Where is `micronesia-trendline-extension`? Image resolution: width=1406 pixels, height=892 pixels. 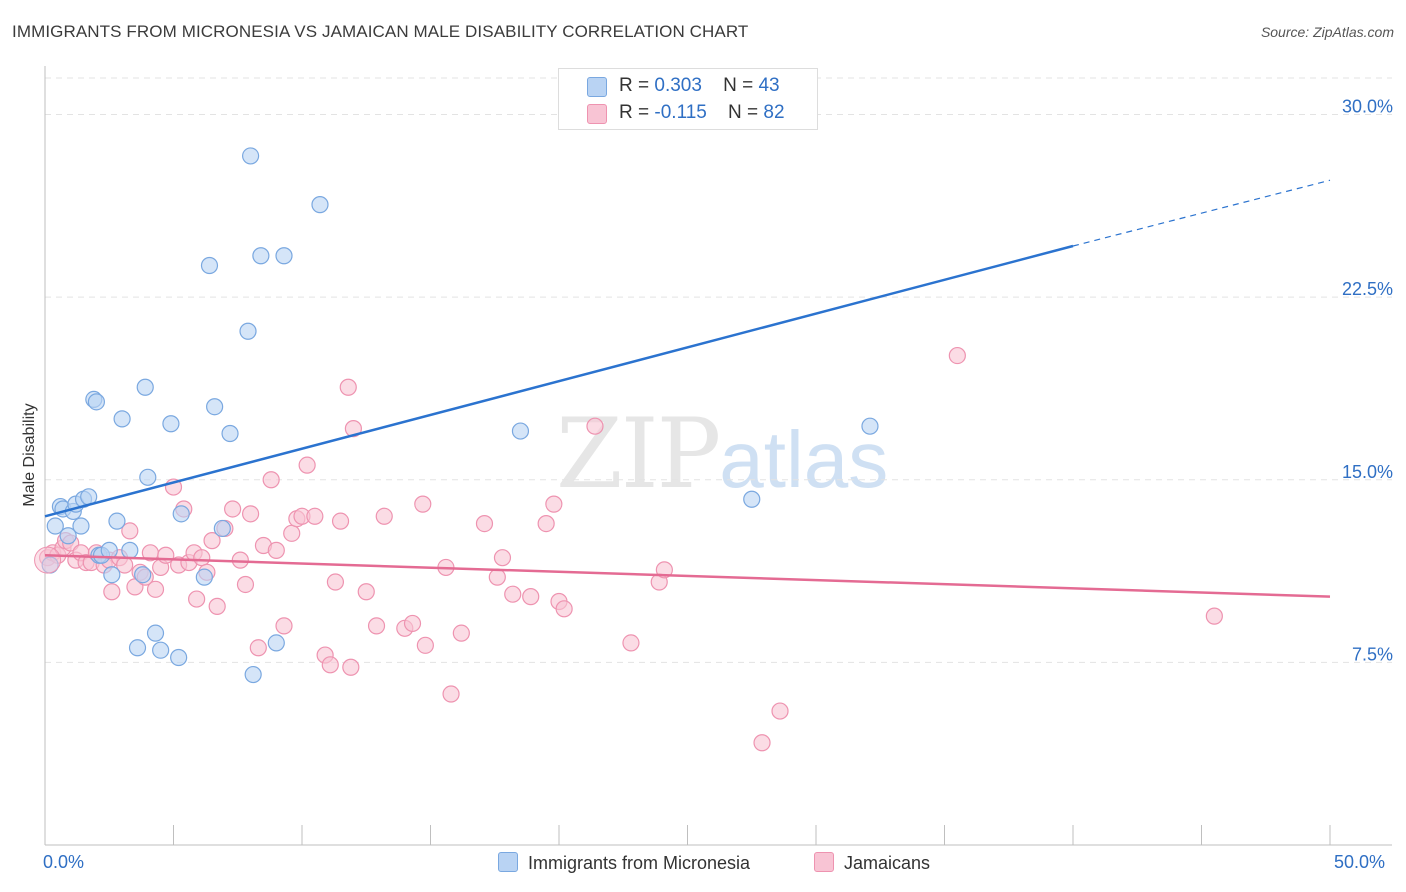
micronesia-trendline-extension is located at coordinates (1201, 213).